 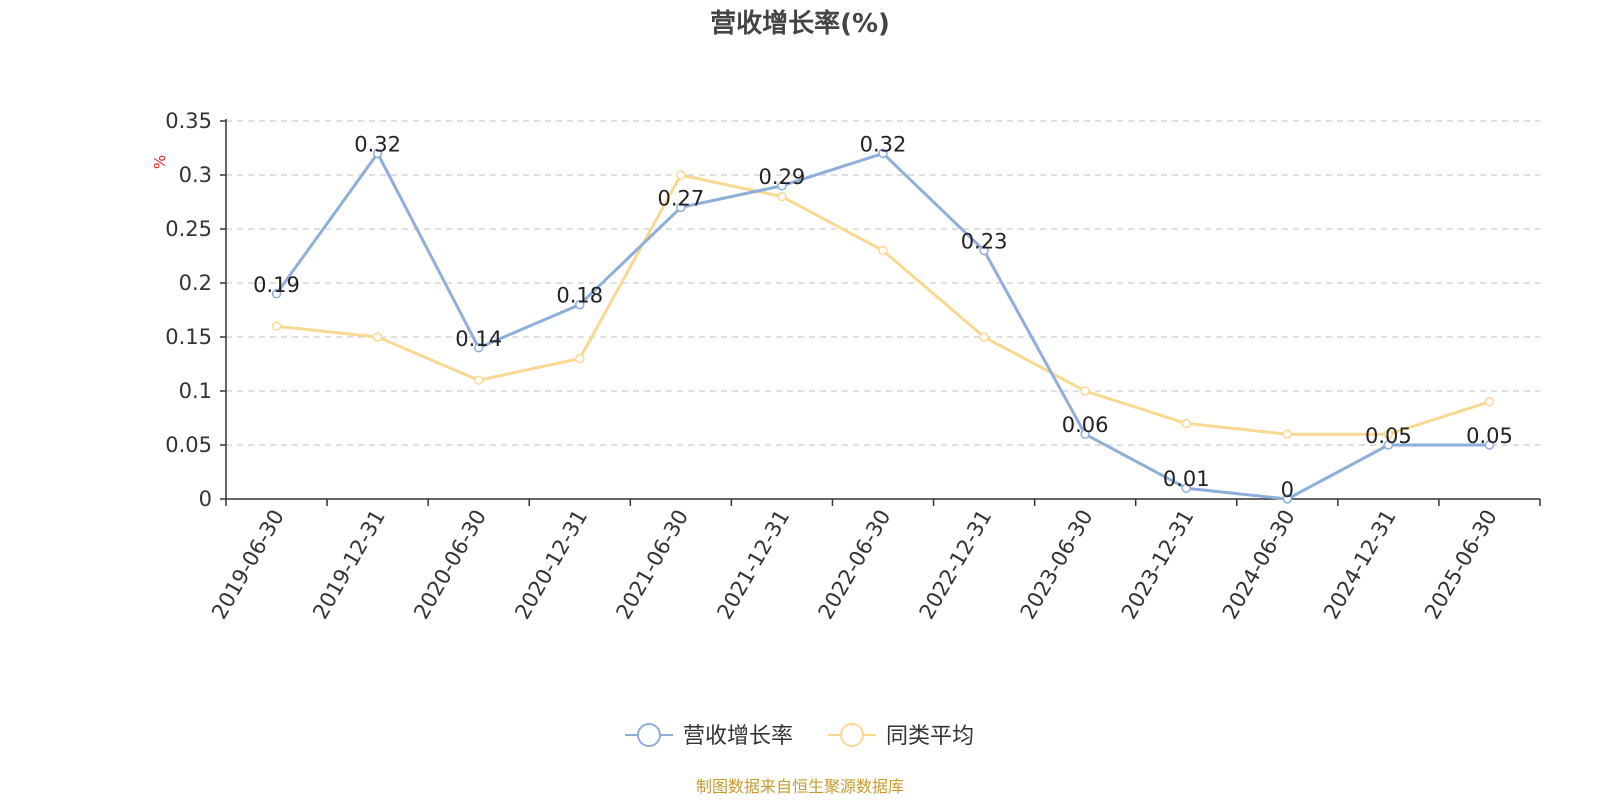 I want to click on y-axis-unit-label: %, so click(x=160, y=162).